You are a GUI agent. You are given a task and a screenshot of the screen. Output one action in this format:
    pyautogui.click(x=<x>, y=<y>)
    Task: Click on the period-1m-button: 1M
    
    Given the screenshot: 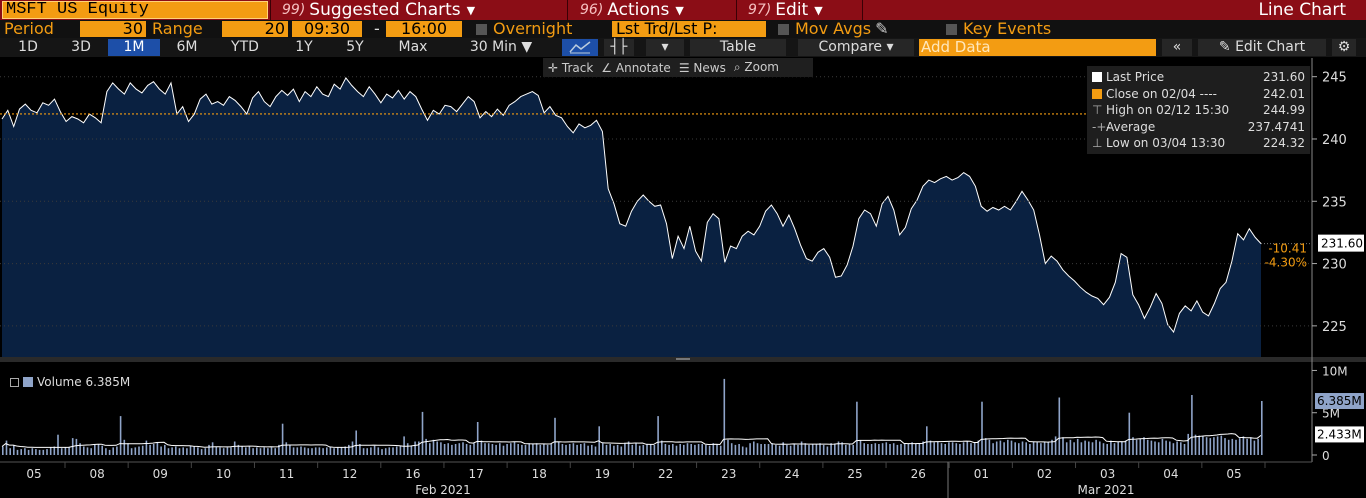 What is the action you would take?
    pyautogui.click(x=134, y=47)
    